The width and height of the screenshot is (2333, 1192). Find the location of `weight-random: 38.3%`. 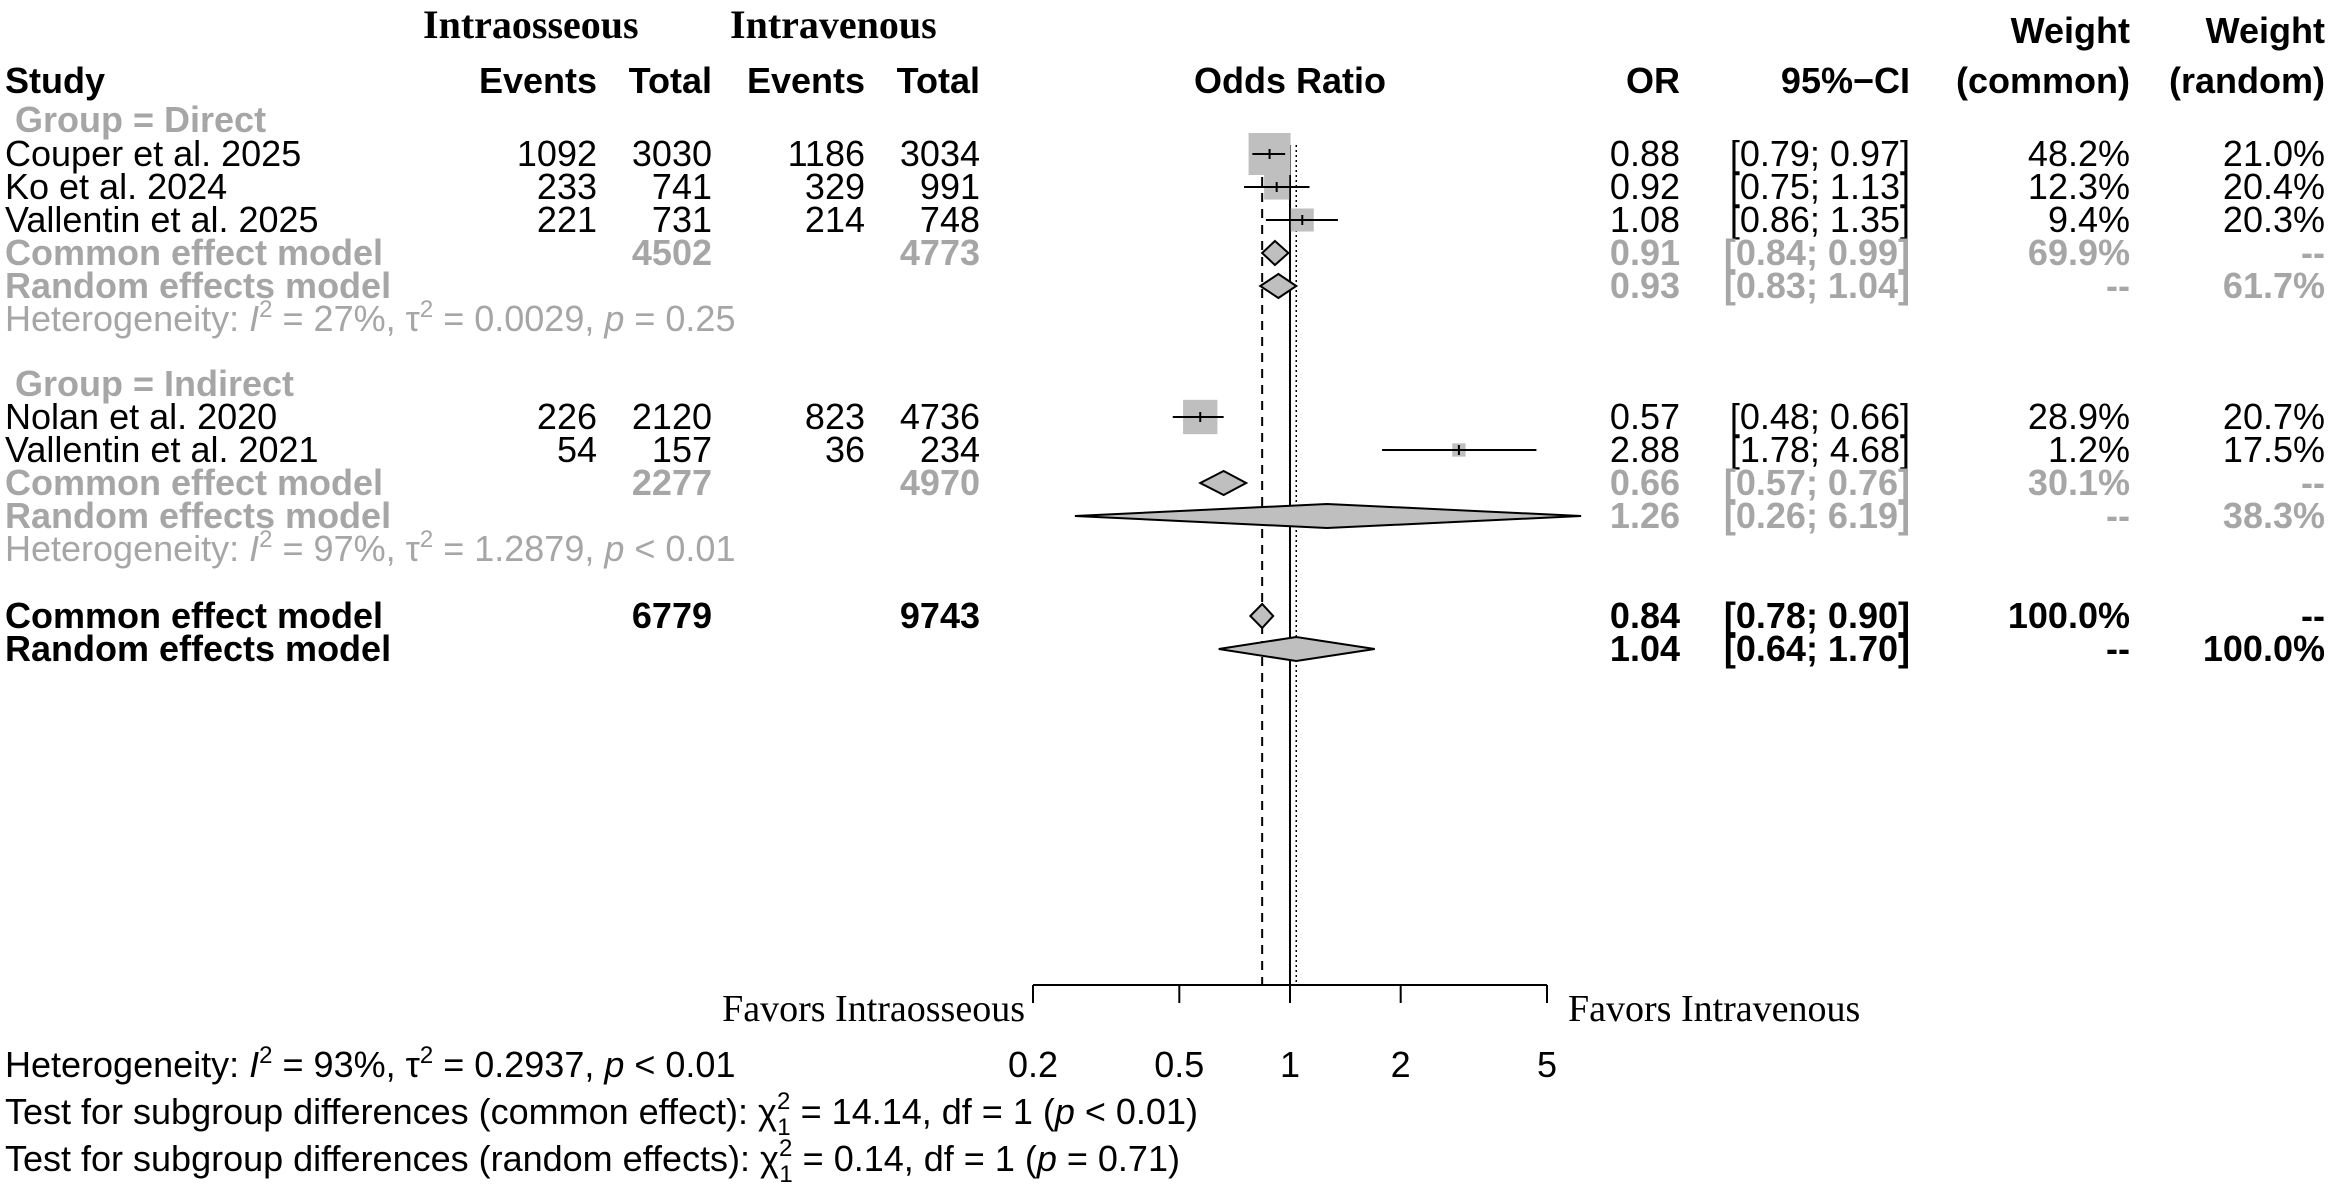

weight-random: 38.3% is located at coordinates (2274, 515).